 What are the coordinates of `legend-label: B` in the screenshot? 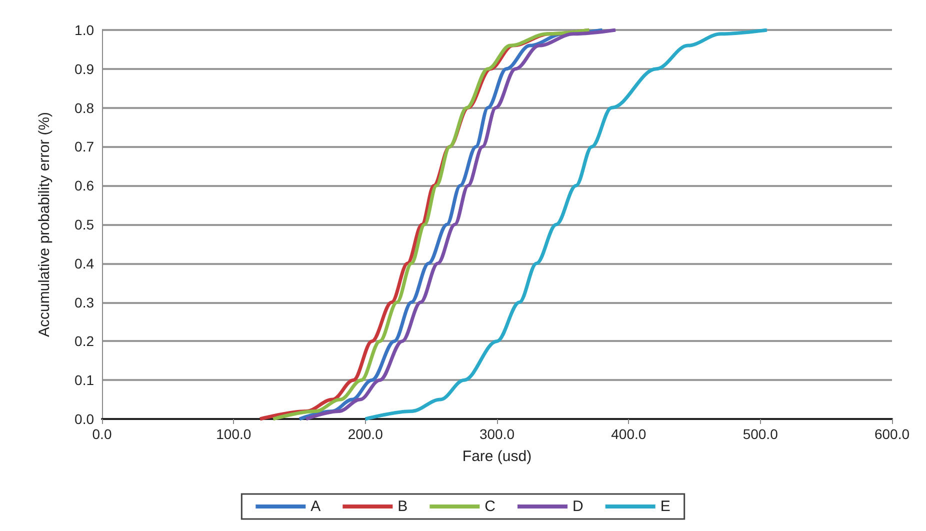 It's located at (403, 506).